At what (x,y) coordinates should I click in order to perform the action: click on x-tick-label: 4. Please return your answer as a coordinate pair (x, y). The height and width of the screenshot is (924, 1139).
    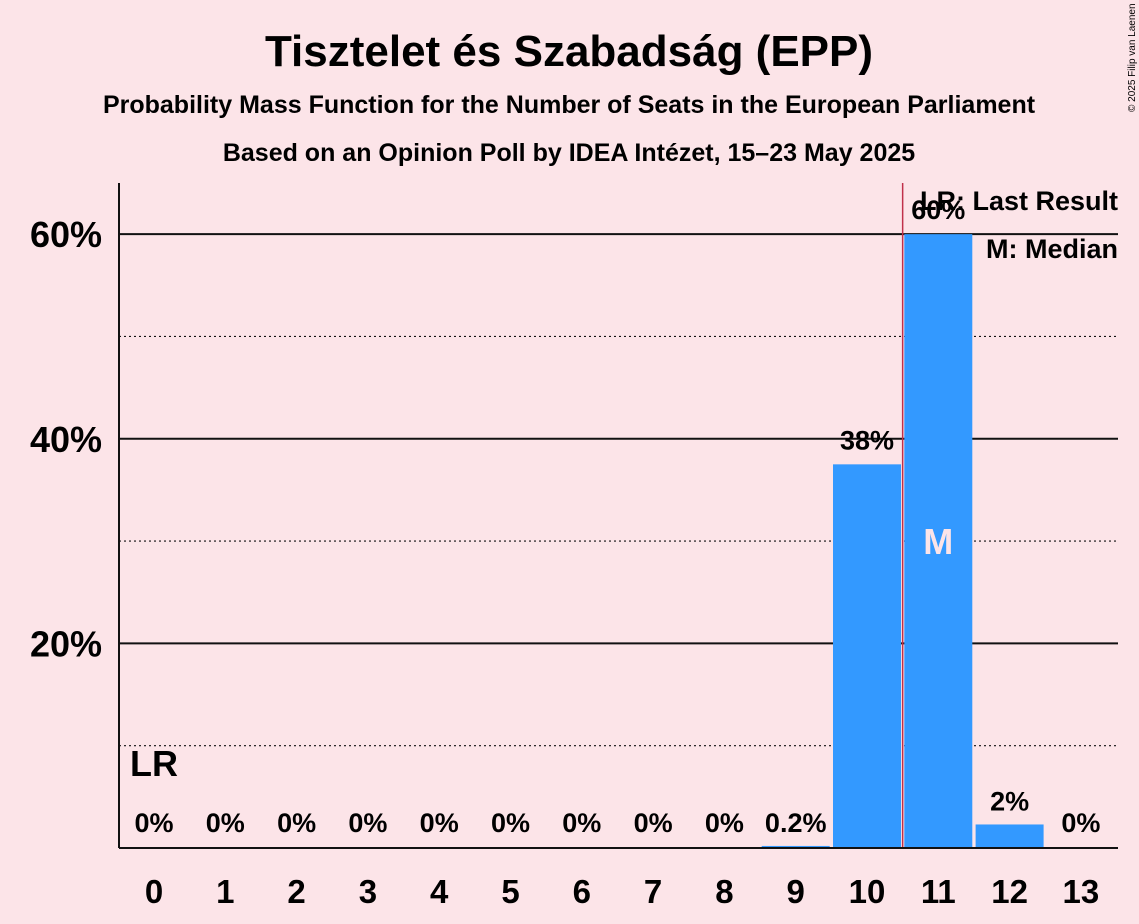
    Looking at the image, I should click on (439, 891).